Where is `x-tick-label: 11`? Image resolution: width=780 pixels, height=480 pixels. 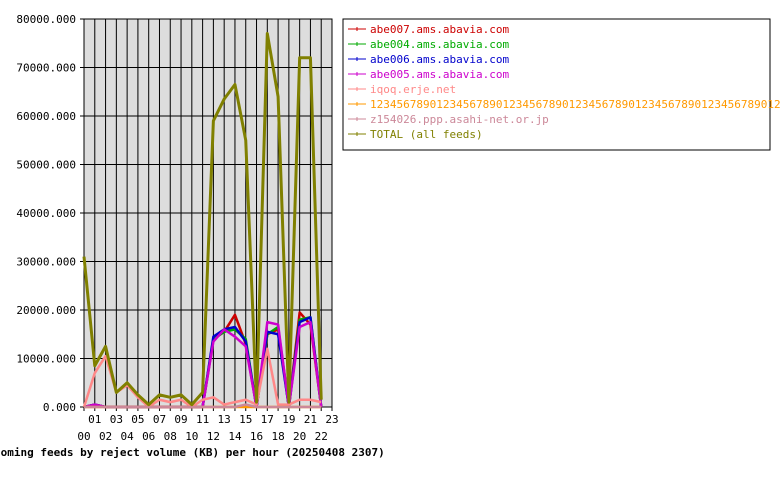 x-tick-label: 11 is located at coordinates (202, 419).